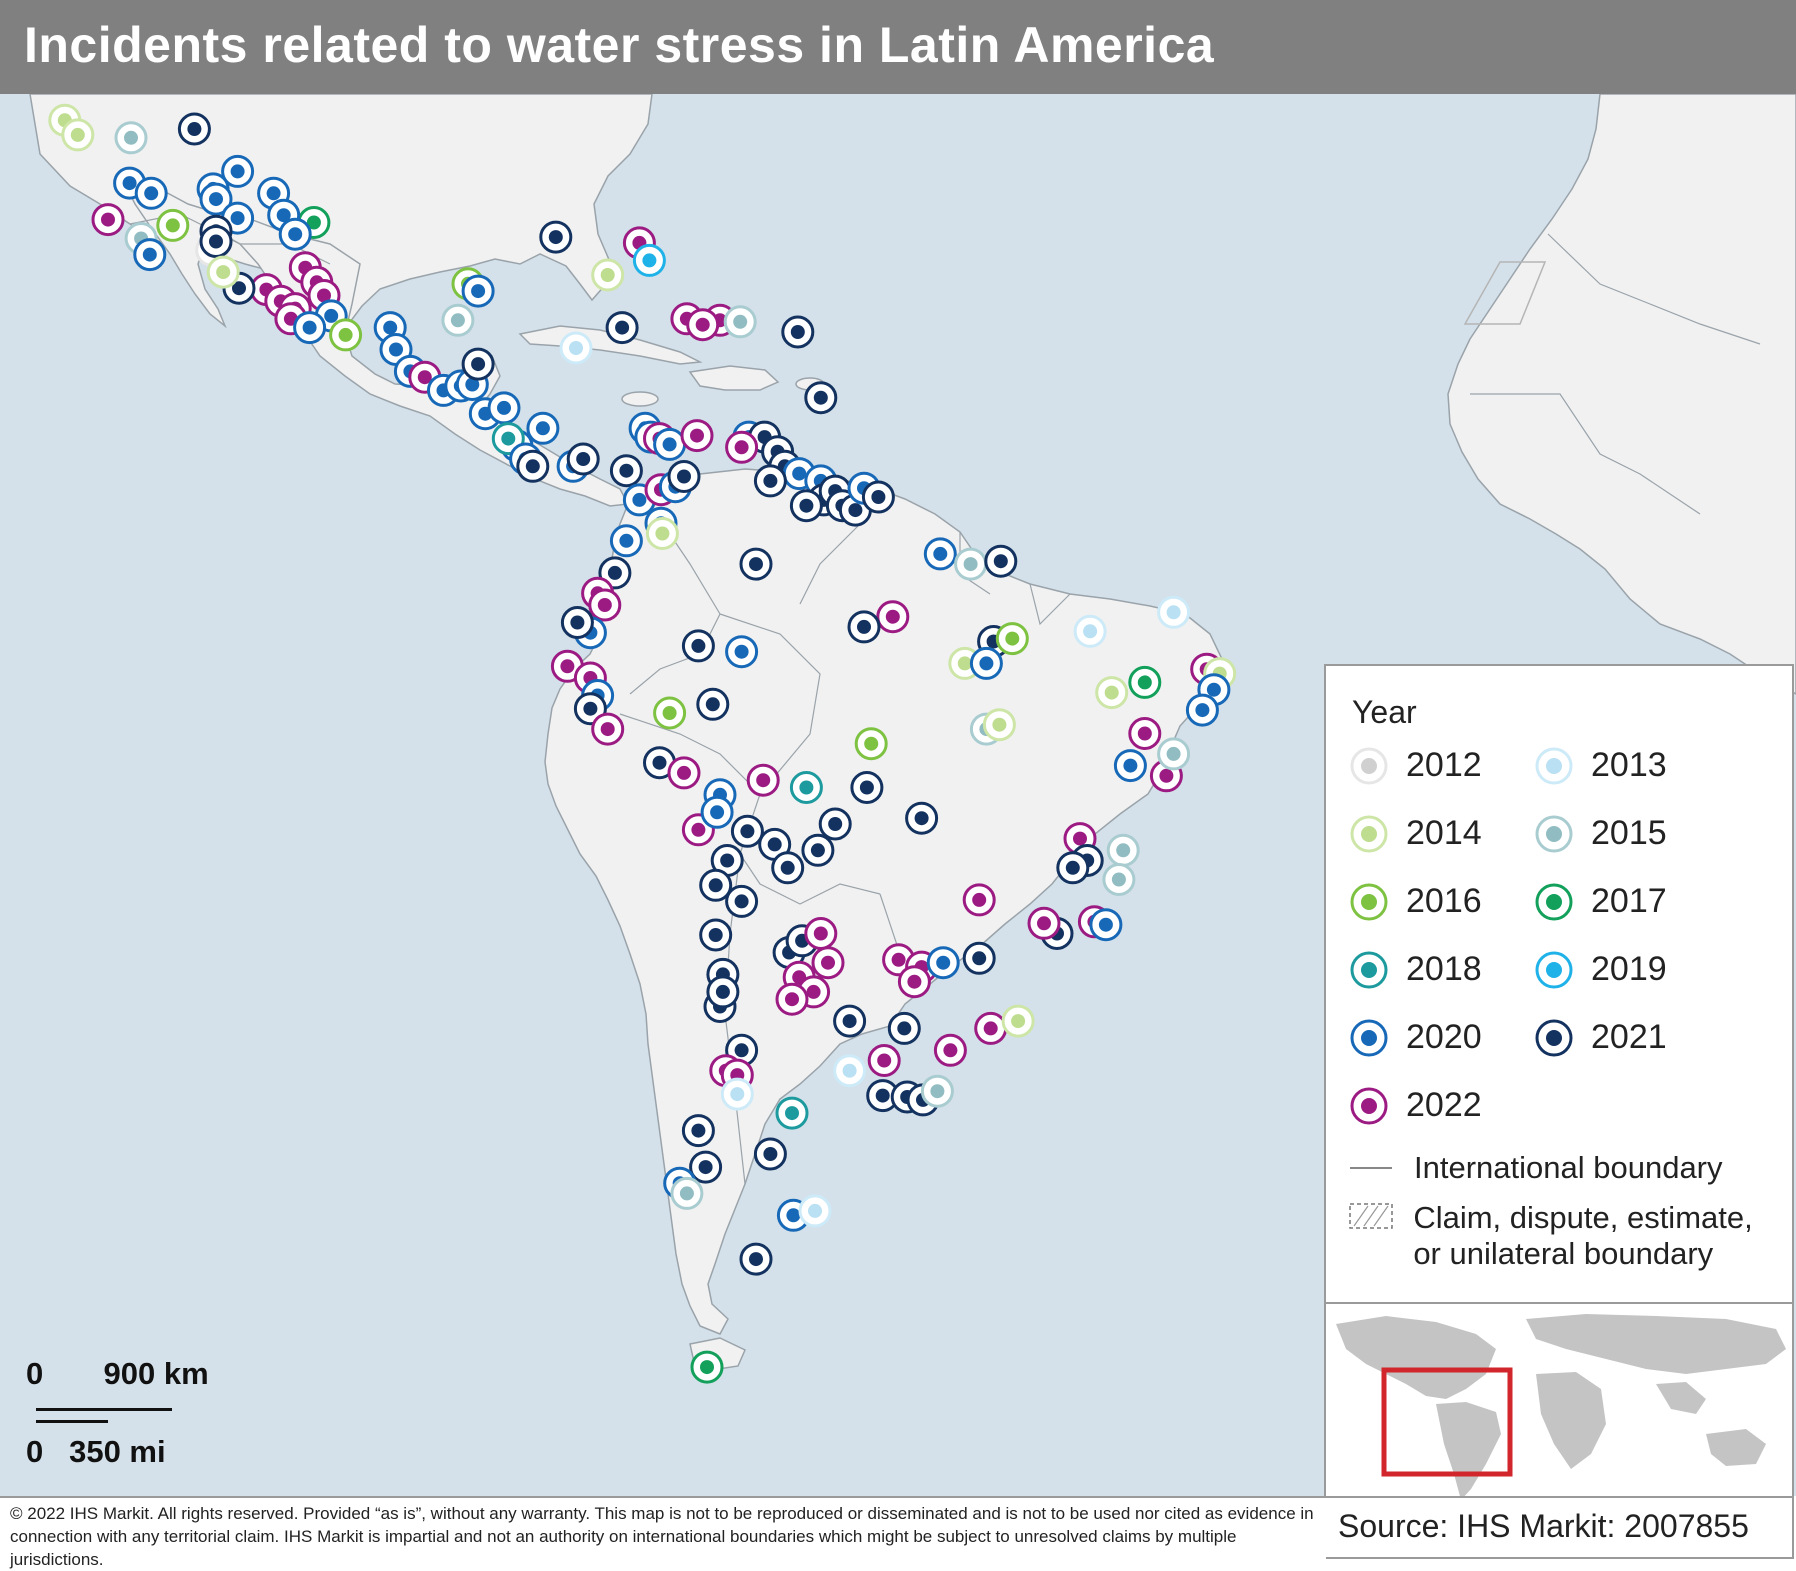 The width and height of the screenshot is (1796, 1571). Describe the element at coordinates (1444, 1037) in the screenshot. I see `legend-label-2020: 2020` at that location.